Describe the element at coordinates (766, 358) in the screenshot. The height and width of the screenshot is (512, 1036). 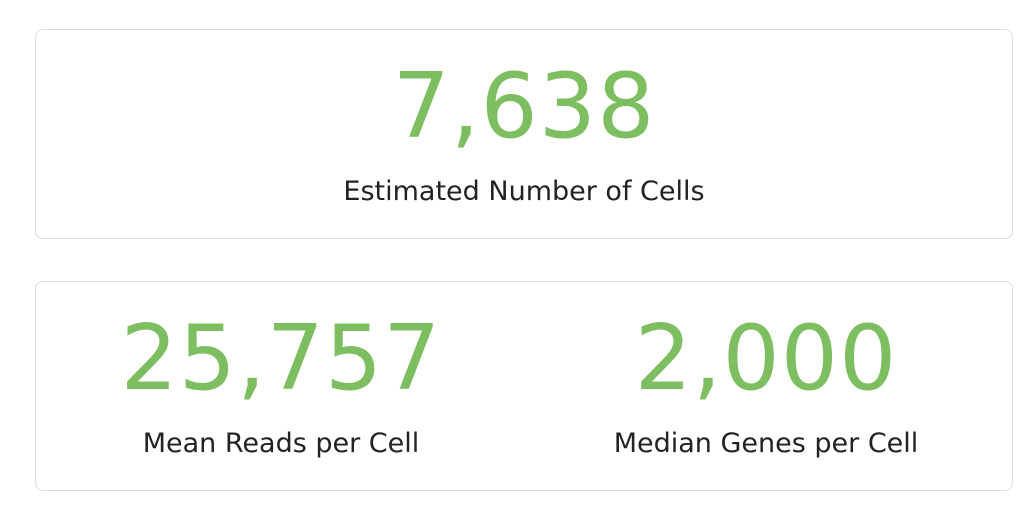
I see `median-genes-value: 2,000` at that location.